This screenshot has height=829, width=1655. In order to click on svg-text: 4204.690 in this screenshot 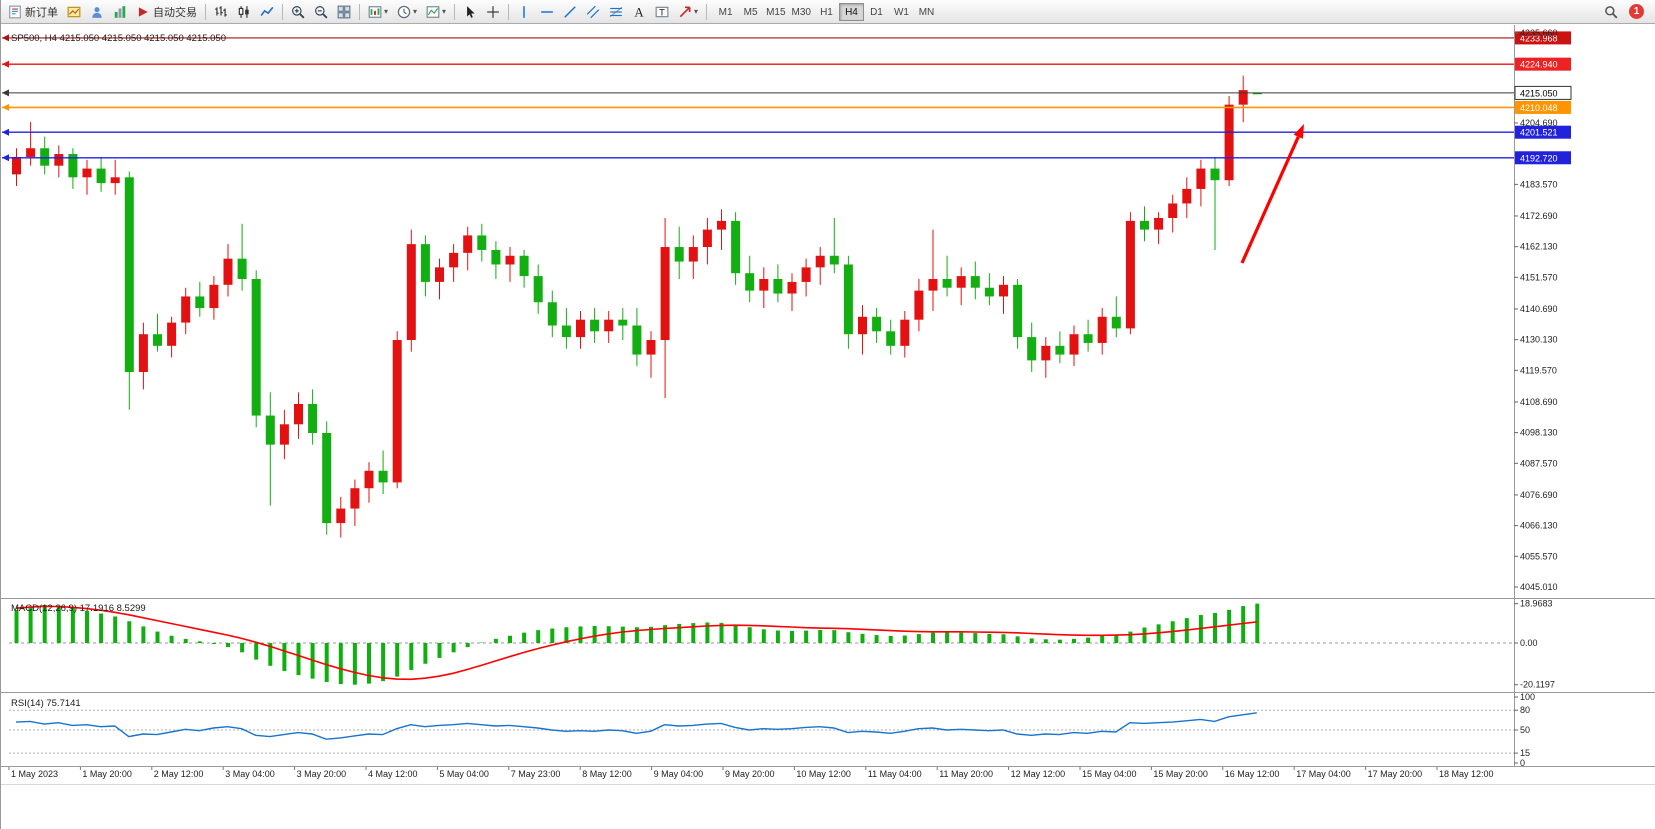, I will do `click(1539, 123)`.